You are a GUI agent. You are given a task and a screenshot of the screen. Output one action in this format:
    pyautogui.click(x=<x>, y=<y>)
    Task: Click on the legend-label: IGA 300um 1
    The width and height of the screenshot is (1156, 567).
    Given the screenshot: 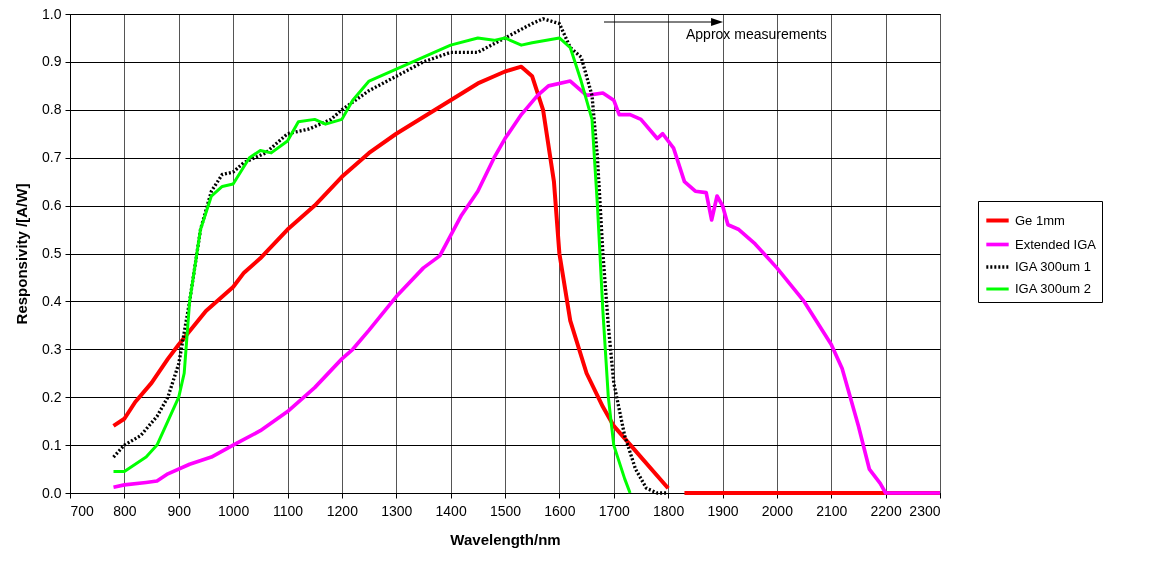 What is the action you would take?
    pyautogui.click(x=1053, y=266)
    